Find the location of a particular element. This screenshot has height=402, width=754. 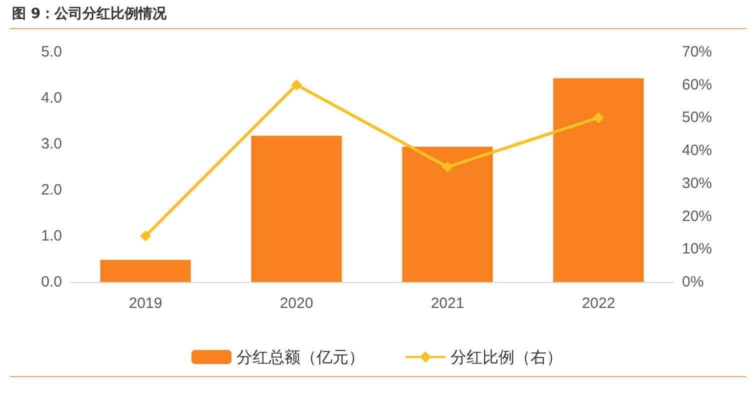

y-tick-label: 3.0 is located at coordinates (51, 144).